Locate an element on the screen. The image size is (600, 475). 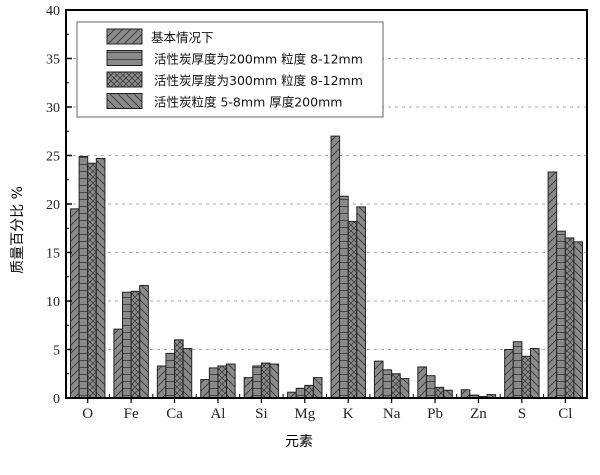
x-tick-label: K is located at coordinates (348, 414).